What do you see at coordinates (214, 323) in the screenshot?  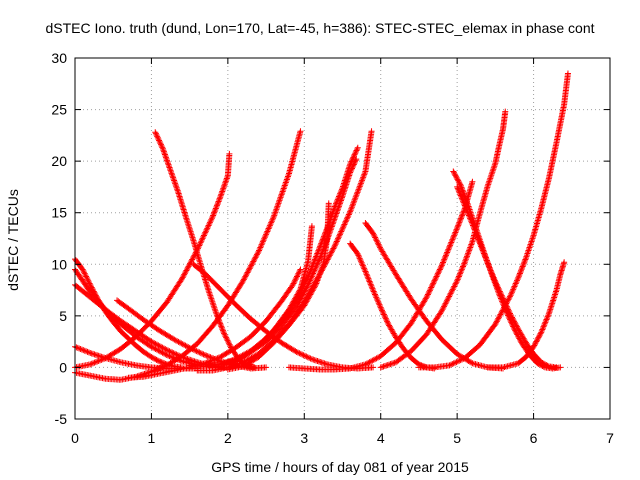 I see `series-arc-w` at bounding box center [214, 323].